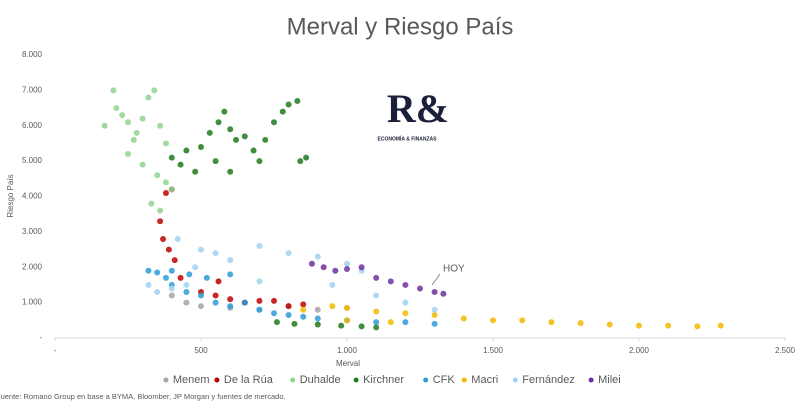  What do you see at coordinates (484, 380) in the screenshot?
I see `legend-label: Macri` at bounding box center [484, 380].